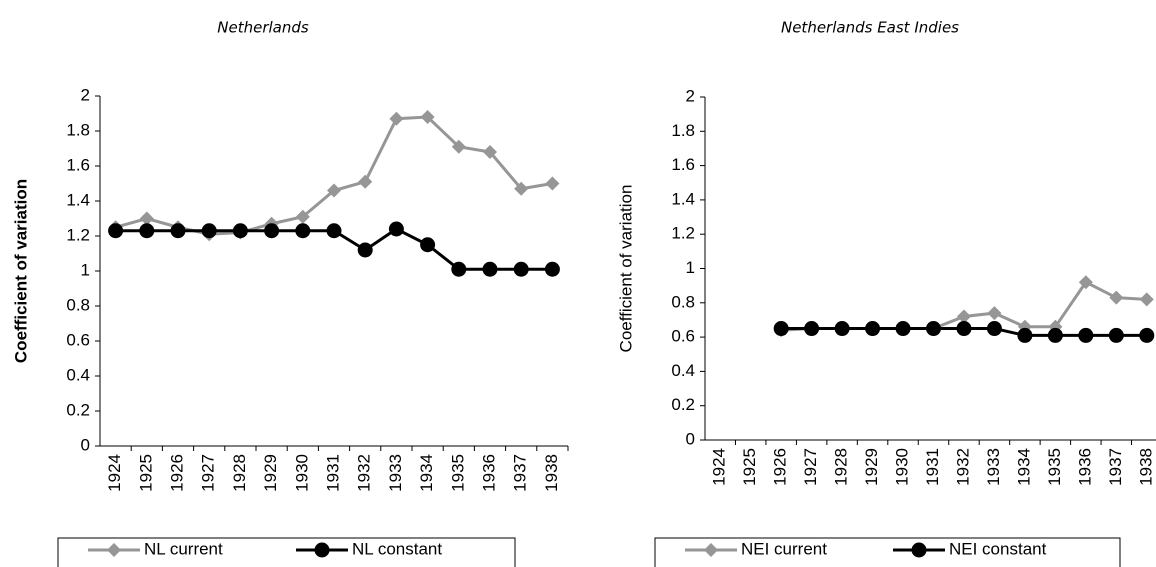 The image size is (1156, 567). I want to click on chart-title: Netherlands, so click(263, 28).